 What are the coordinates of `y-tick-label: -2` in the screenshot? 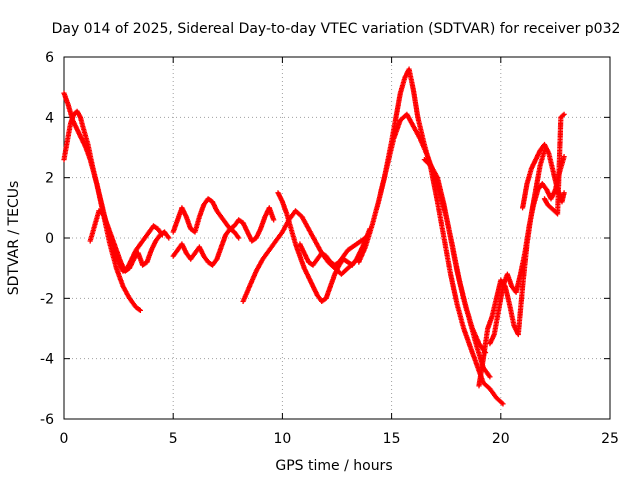 It's located at (47, 299).